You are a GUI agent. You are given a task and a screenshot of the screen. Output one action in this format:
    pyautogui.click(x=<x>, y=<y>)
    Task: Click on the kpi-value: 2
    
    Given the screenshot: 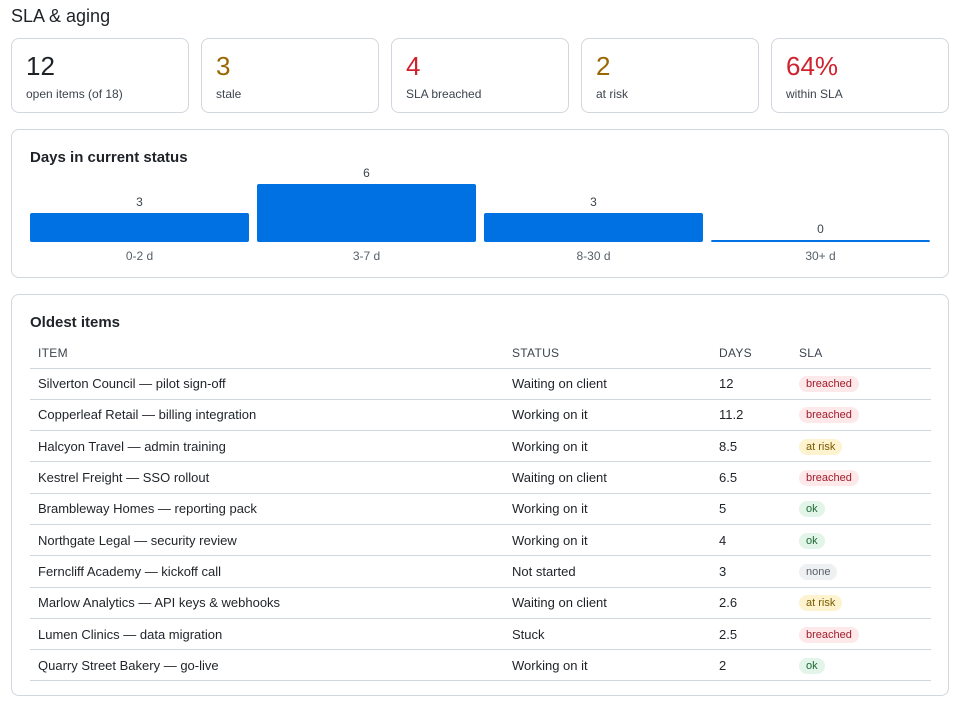 What is the action you would take?
    pyautogui.click(x=603, y=66)
    